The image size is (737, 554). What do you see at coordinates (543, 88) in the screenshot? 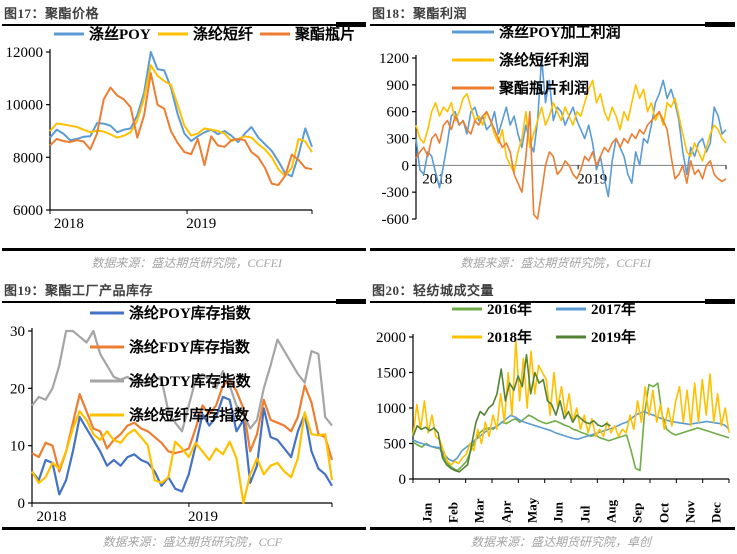
I see `svg-text: 聚酯瓶片利润` at bounding box center [543, 88].